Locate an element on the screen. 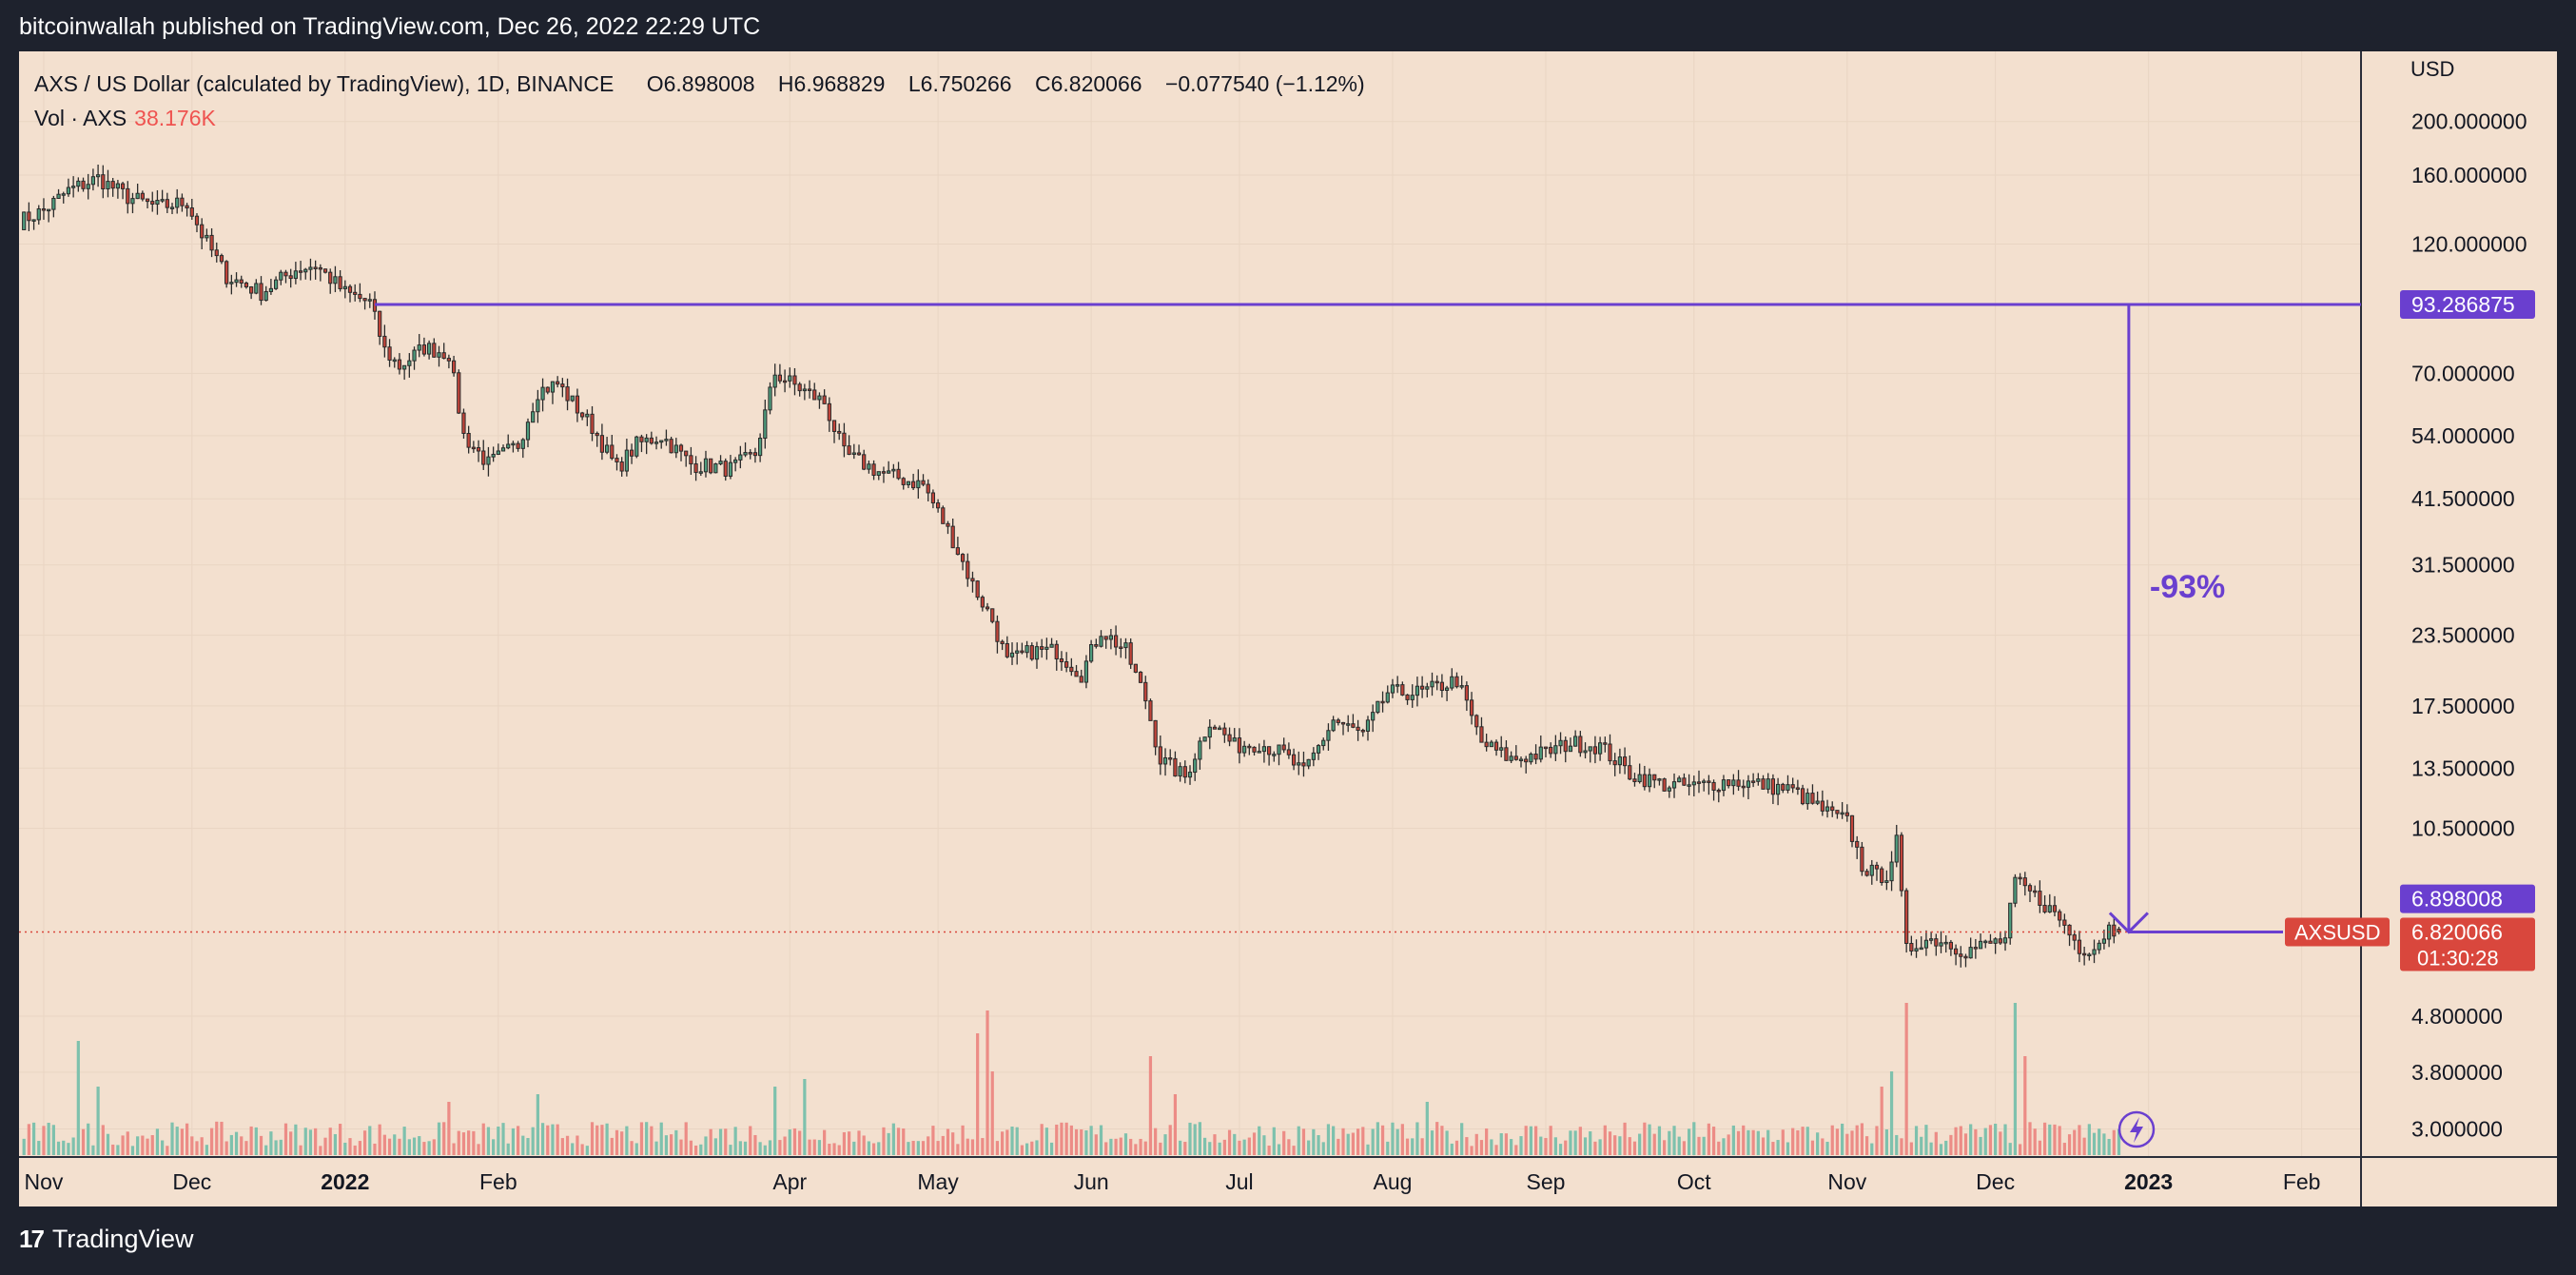 This screenshot has height=1275, width=2576. price-axis-tick: 10.500000 is located at coordinates (2463, 828).